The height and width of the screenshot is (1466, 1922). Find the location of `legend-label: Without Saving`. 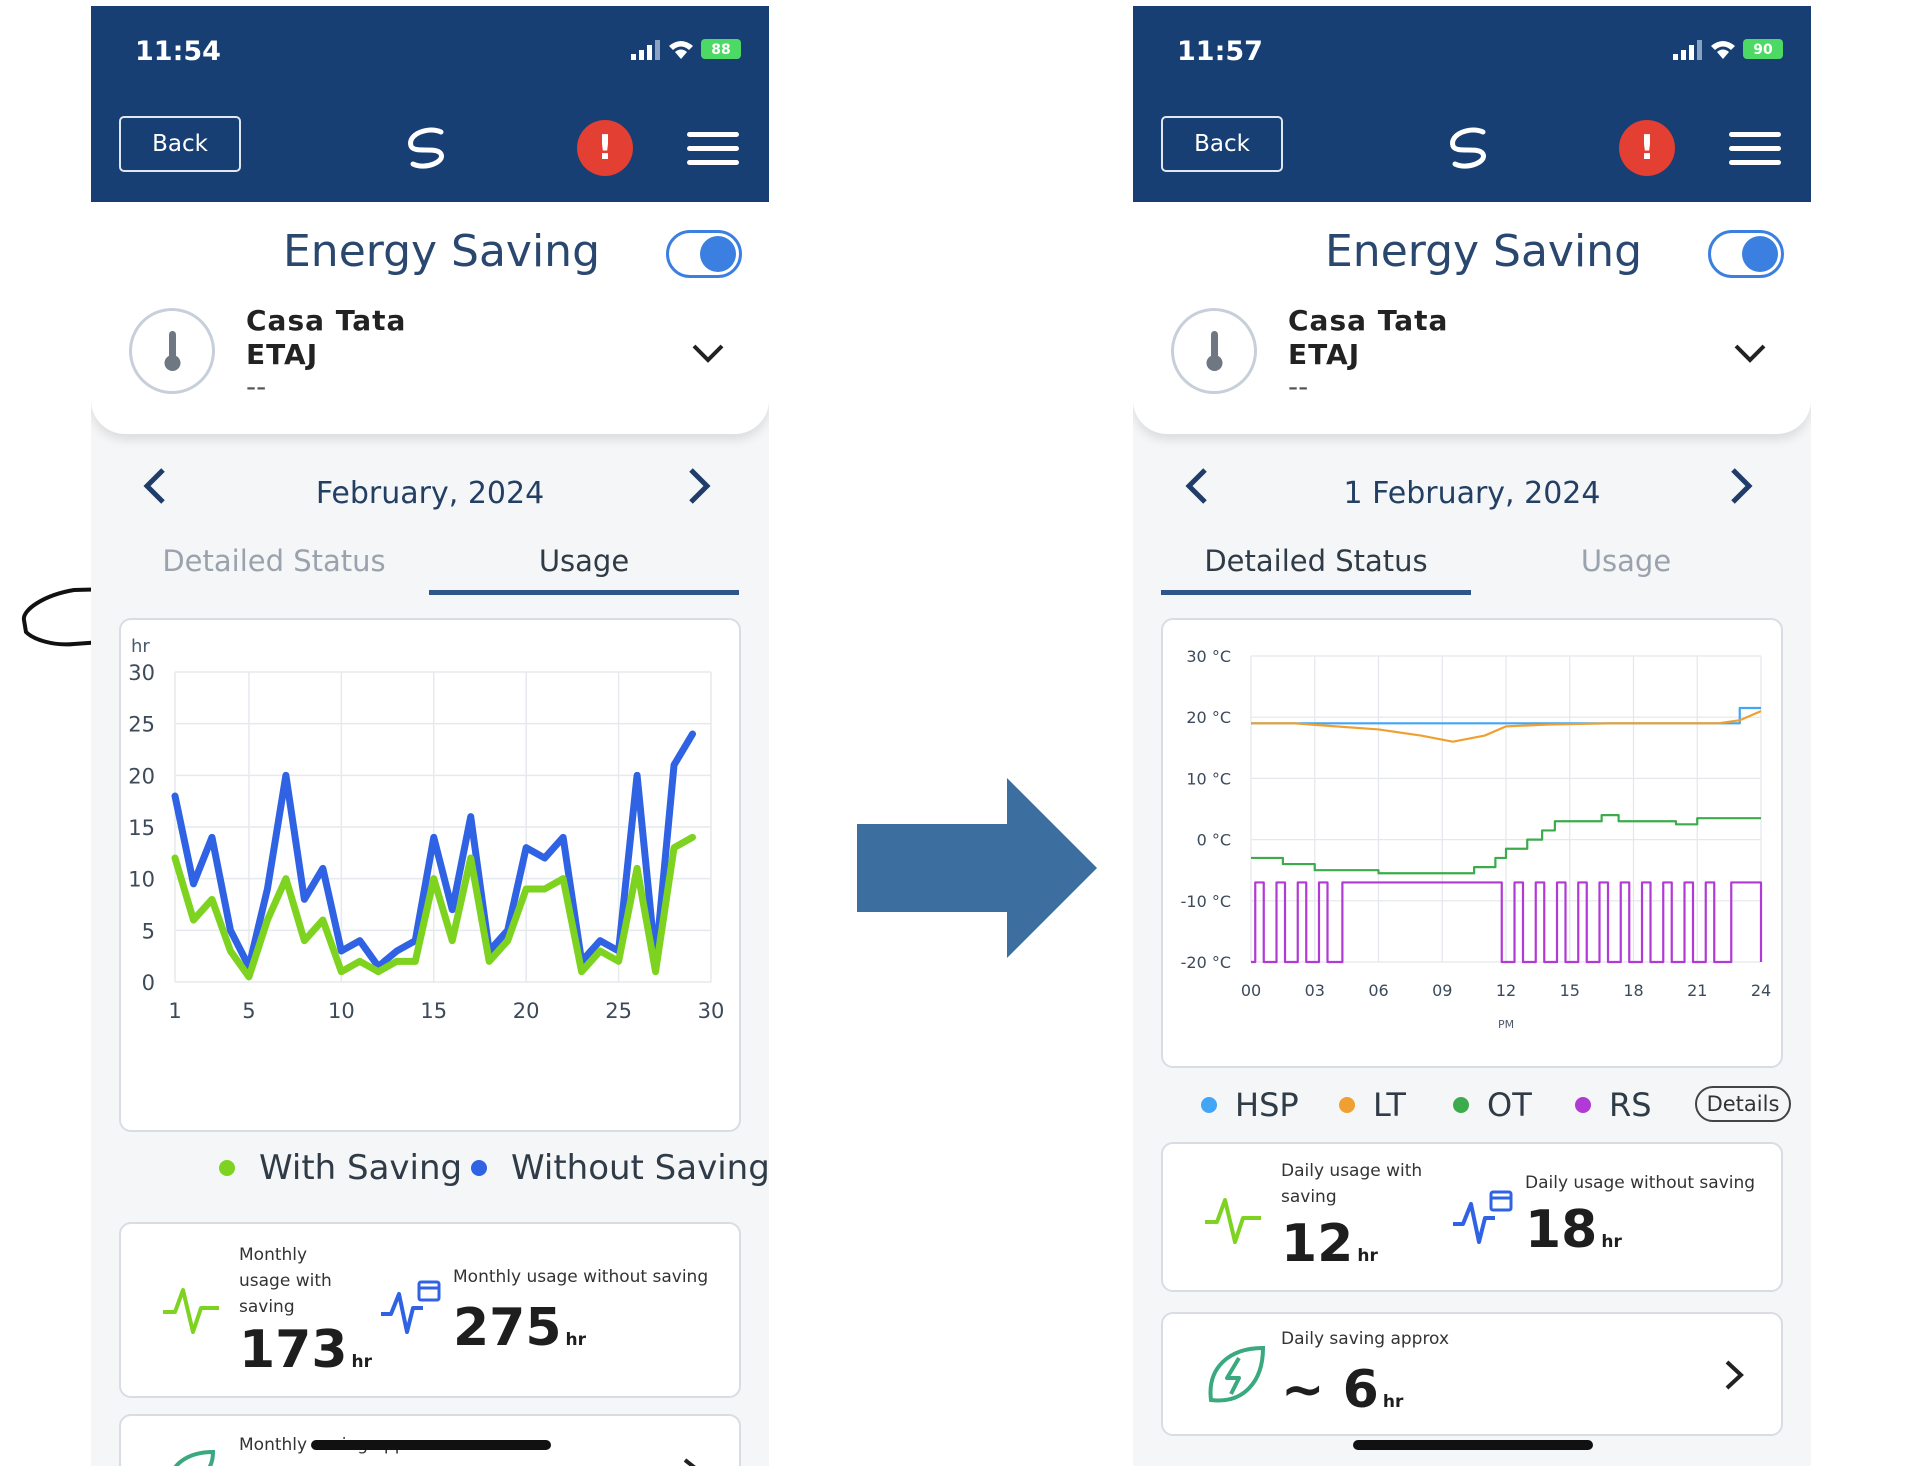

legend-label: Without Saving is located at coordinates (640, 1168).